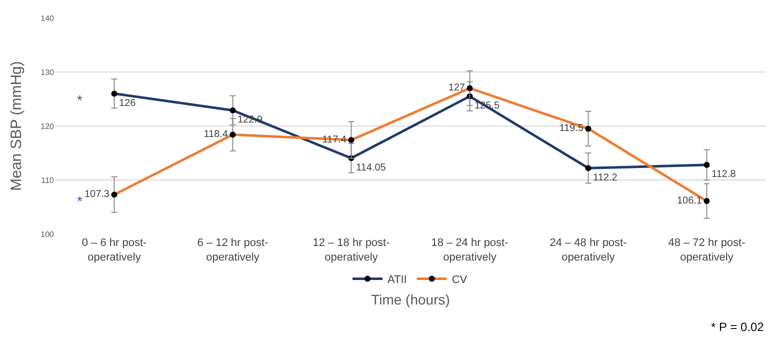  Describe the element at coordinates (48, 180) in the screenshot. I see `y-tick-label: 110` at that location.